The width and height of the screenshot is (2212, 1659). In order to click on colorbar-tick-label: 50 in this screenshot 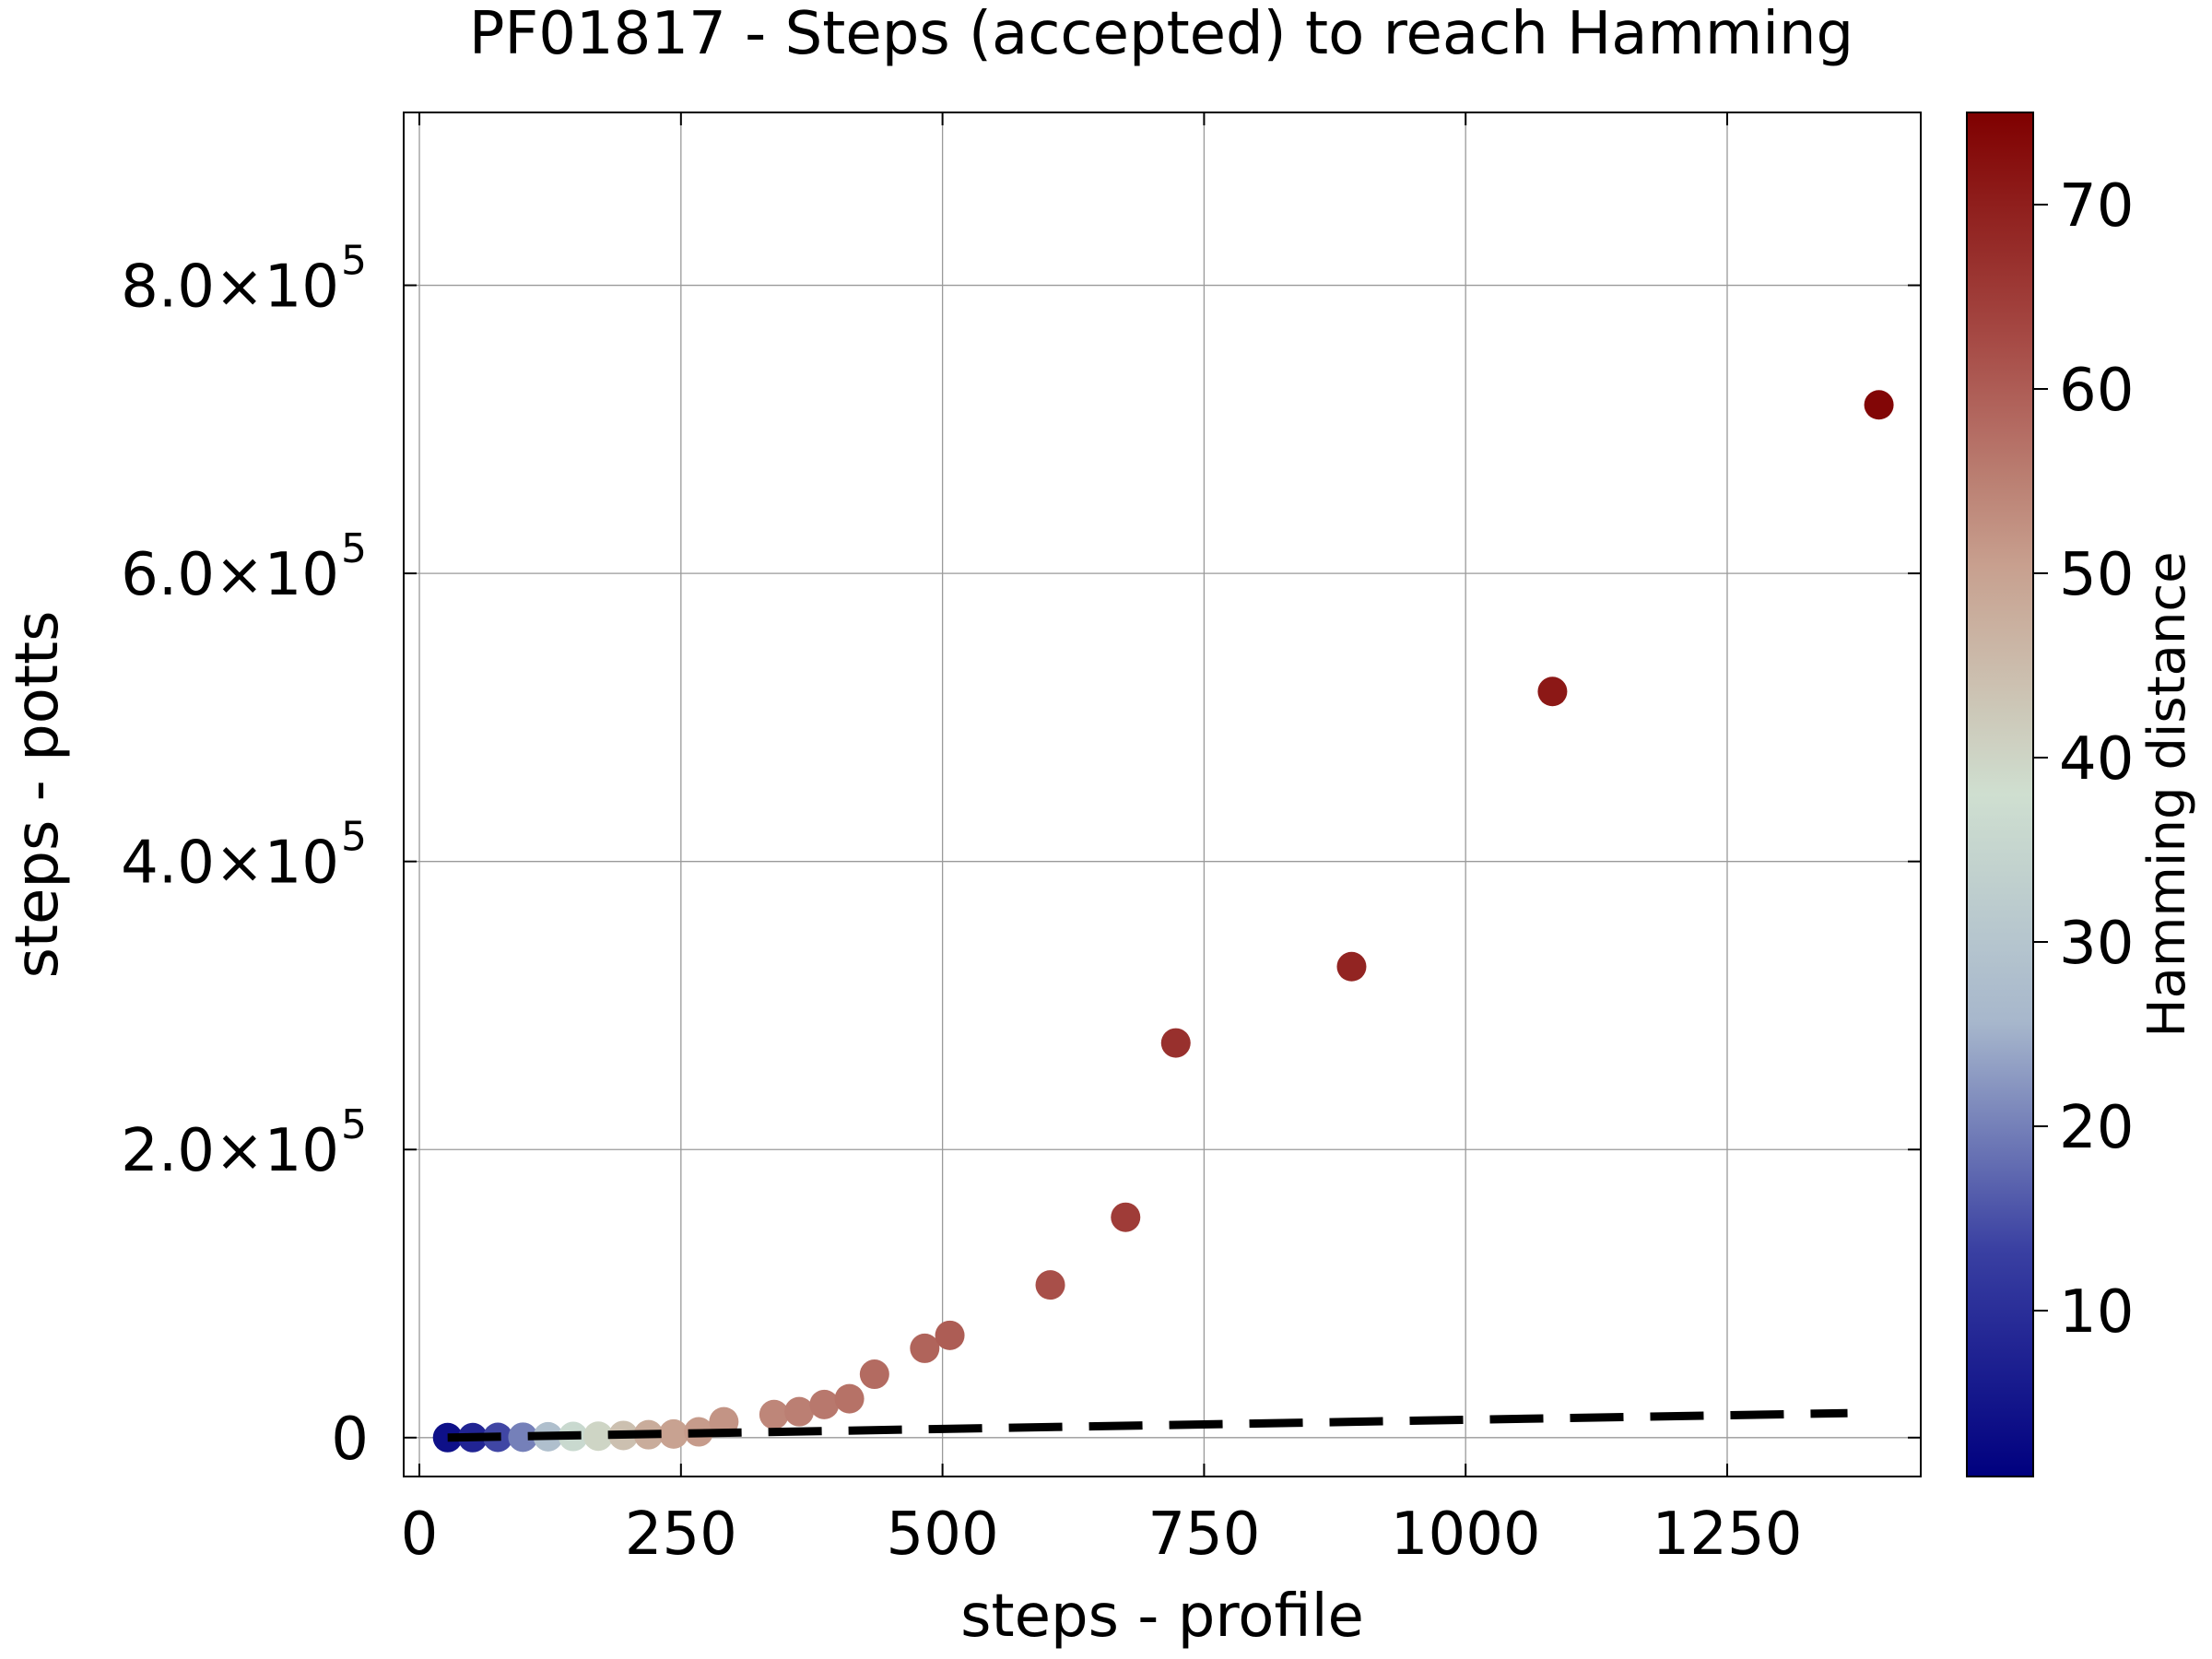, I will do `click(2096, 575)`.